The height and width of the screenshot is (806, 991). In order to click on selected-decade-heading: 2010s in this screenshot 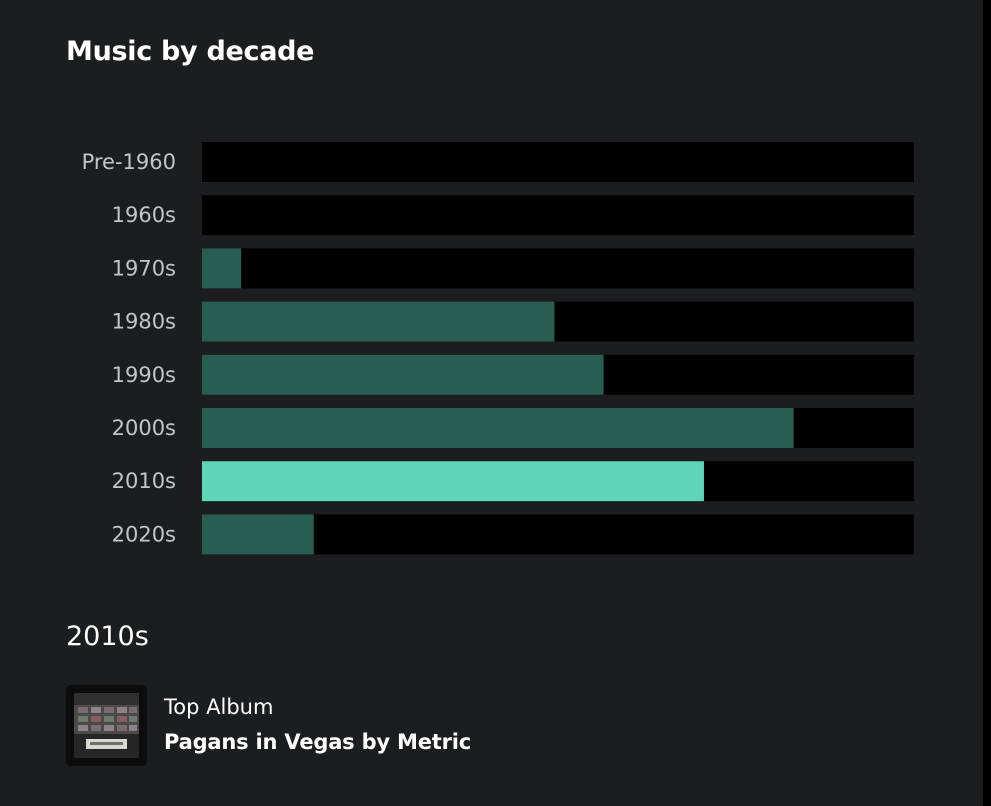, I will do `click(107, 636)`.